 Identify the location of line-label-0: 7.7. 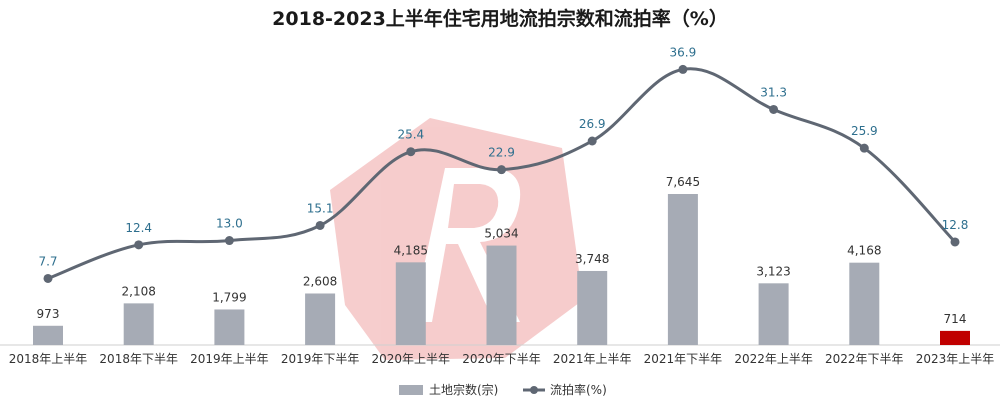
(47, 261).